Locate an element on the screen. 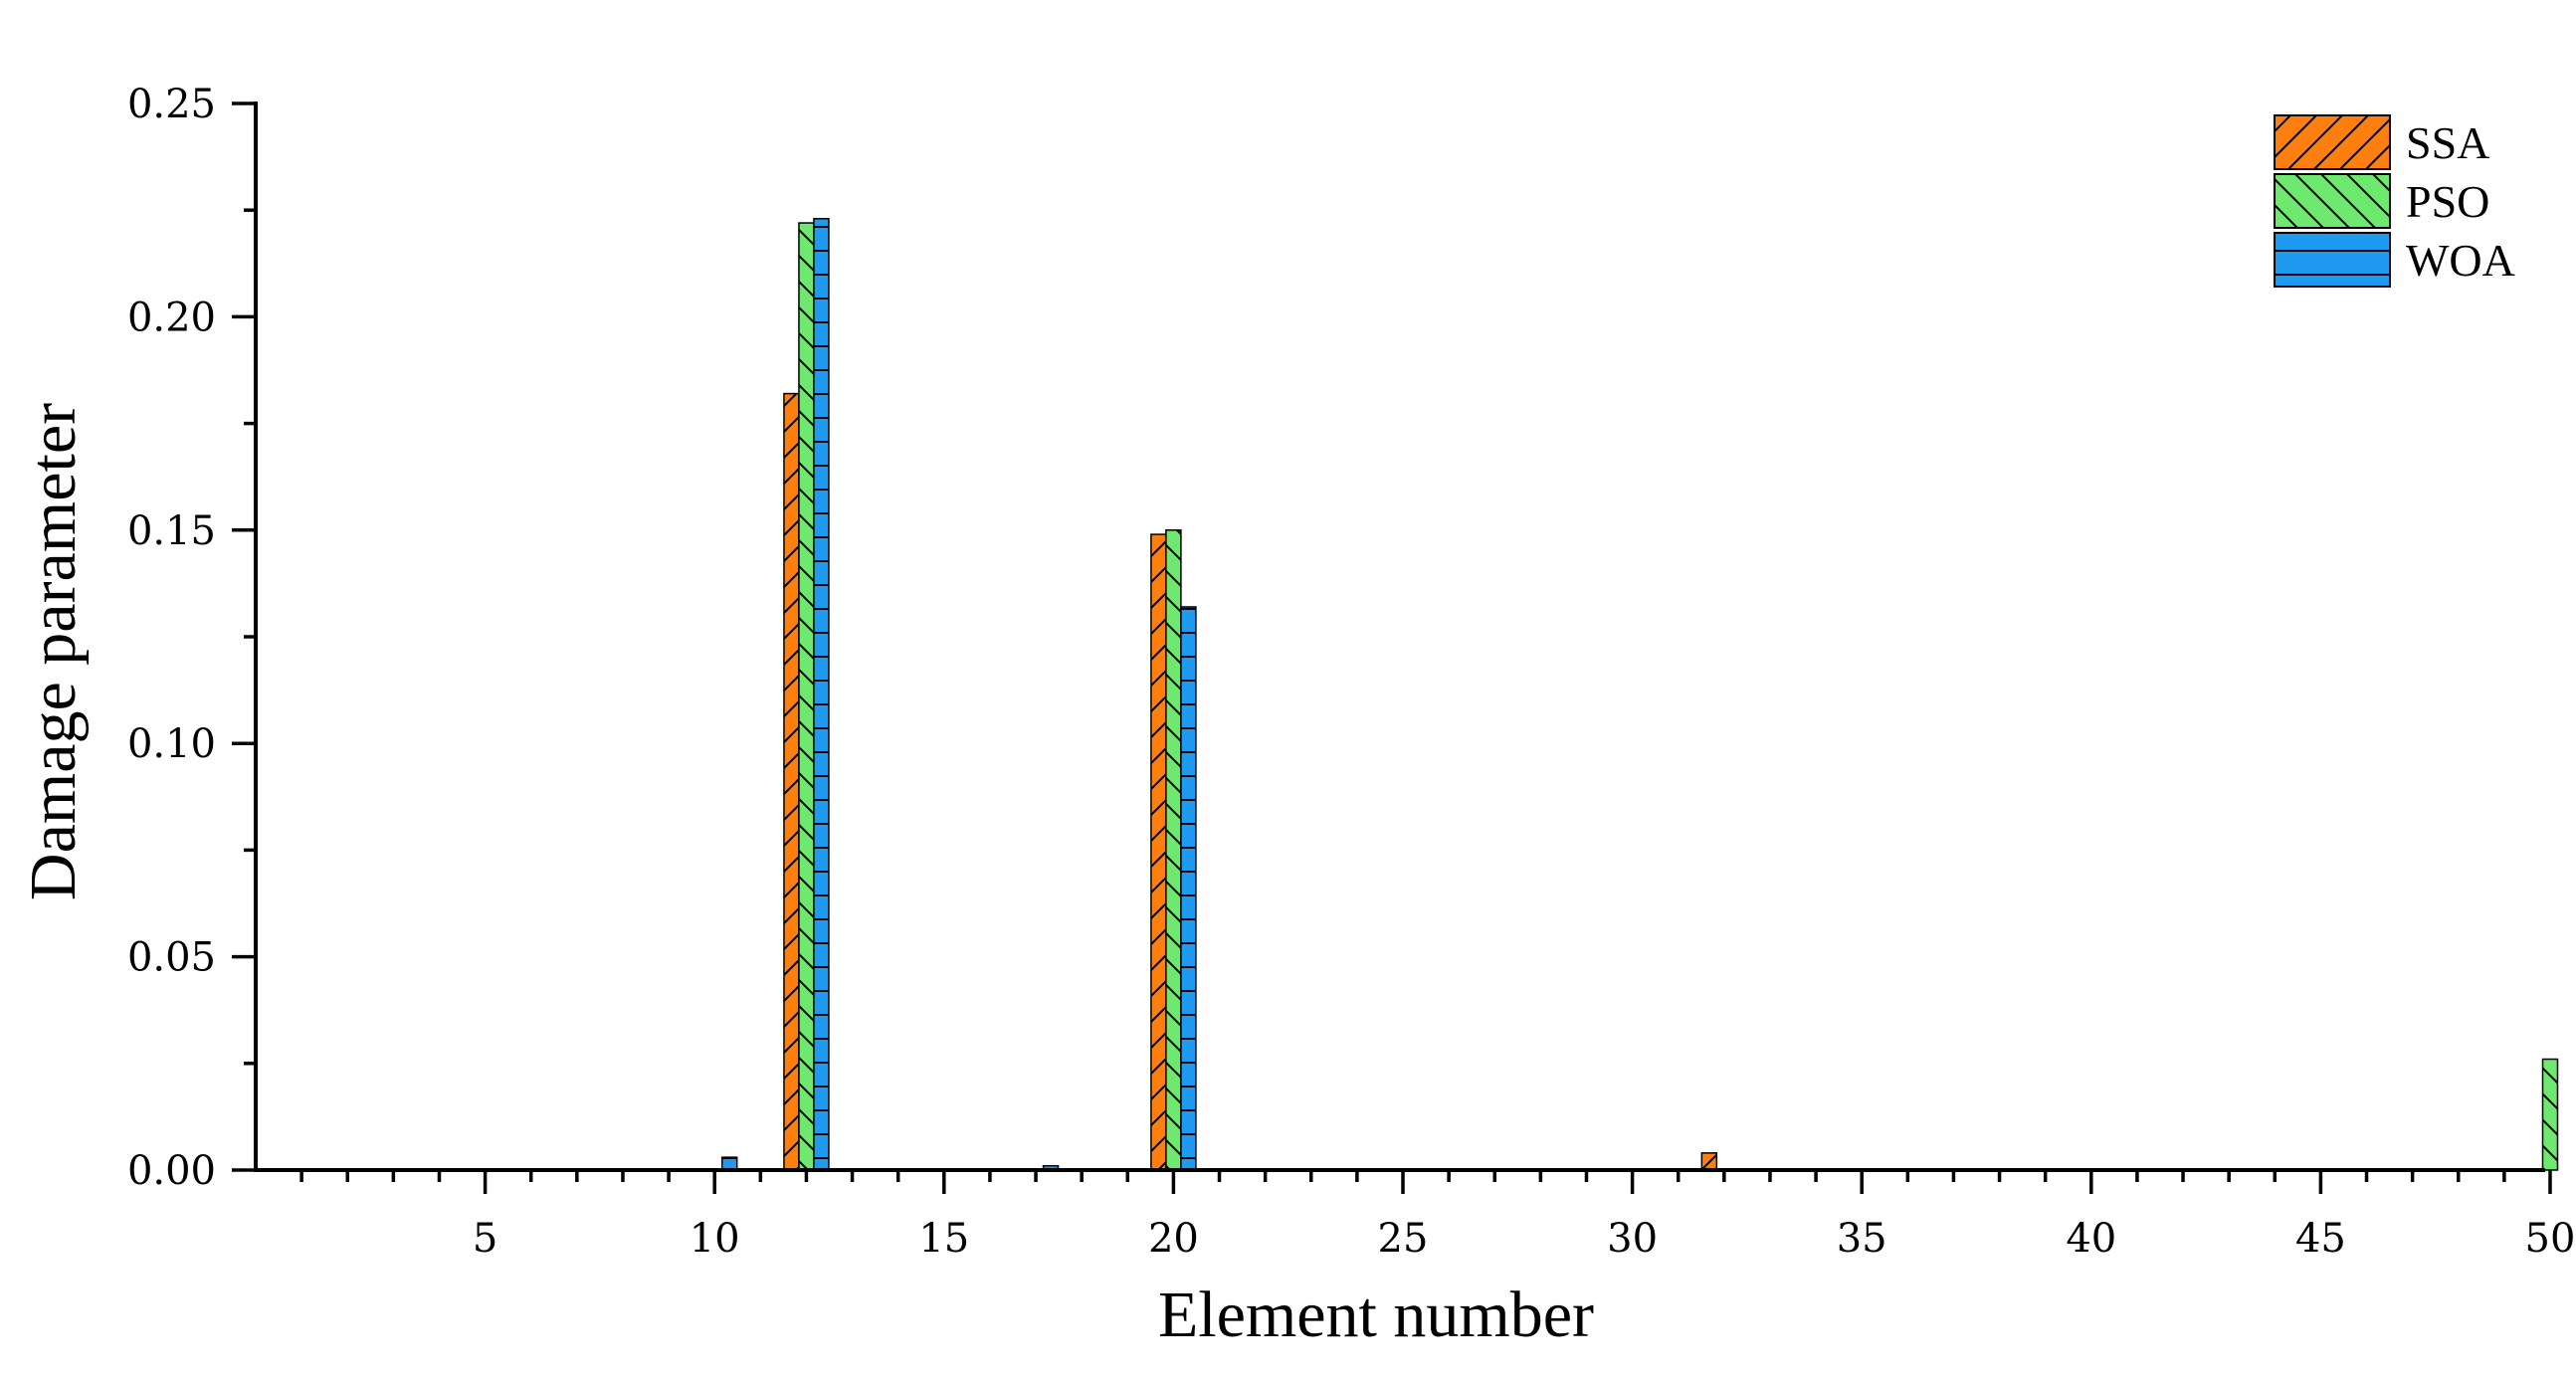 This screenshot has height=1380, width=2576. x-tick-label: 45 is located at coordinates (2320, 1239).